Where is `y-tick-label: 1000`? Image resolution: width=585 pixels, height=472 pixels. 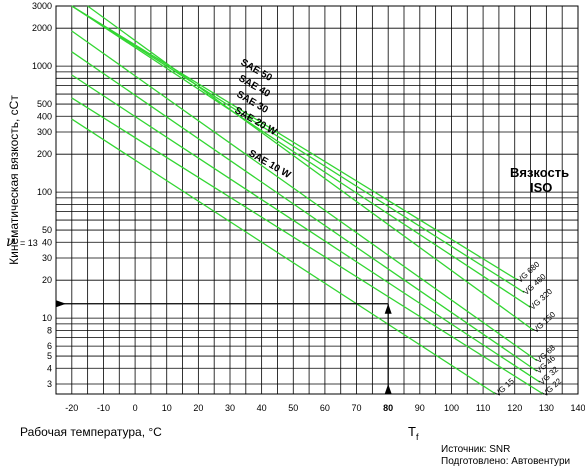
y-tick-label: 1000 is located at coordinates (42, 66).